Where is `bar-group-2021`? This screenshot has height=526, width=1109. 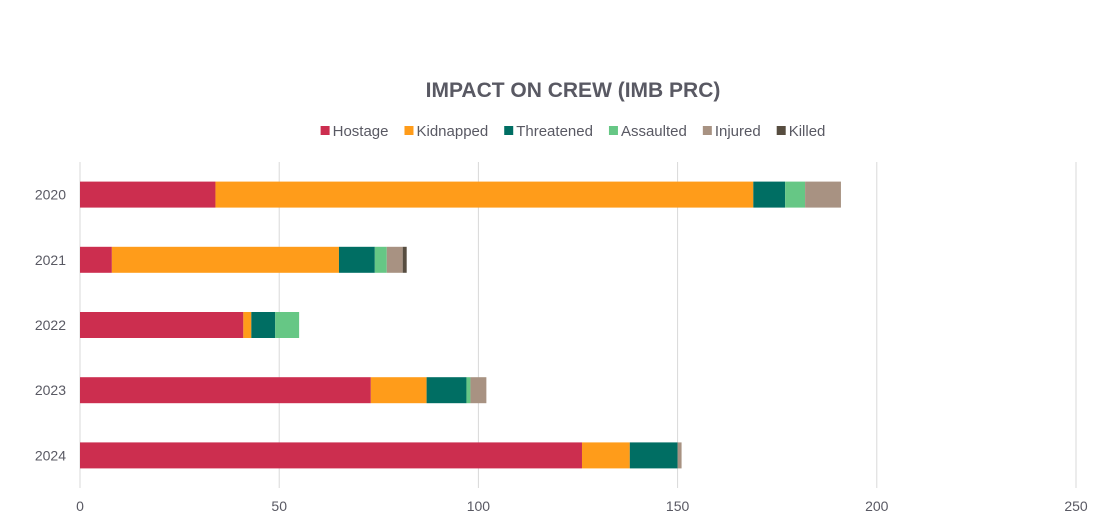 bar-group-2021 is located at coordinates (243, 259).